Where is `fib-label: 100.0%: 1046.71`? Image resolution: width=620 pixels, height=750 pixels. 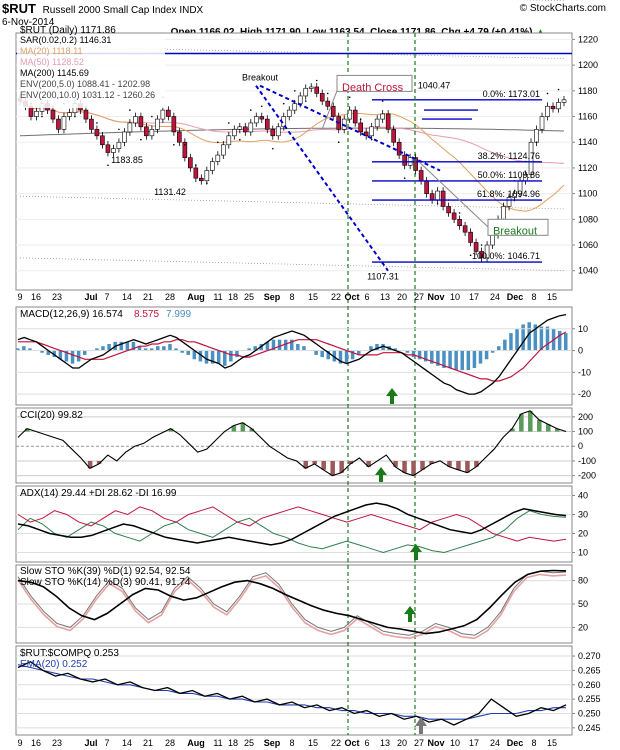
fib-label: 100.0%: 1046.71 is located at coordinates (506, 256).